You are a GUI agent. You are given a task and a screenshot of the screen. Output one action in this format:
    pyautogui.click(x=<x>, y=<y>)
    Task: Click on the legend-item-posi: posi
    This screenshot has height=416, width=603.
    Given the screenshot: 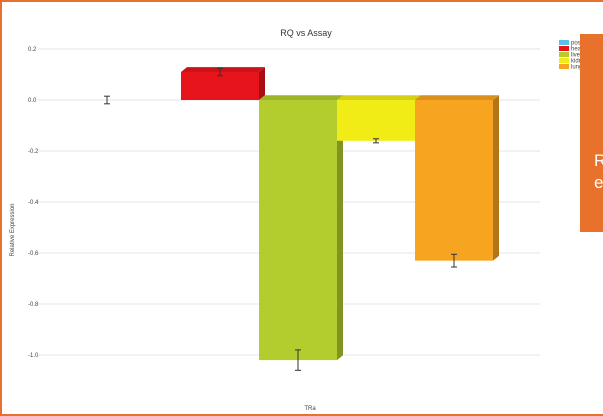 What is the action you would take?
    pyautogui.click(x=570, y=43)
    